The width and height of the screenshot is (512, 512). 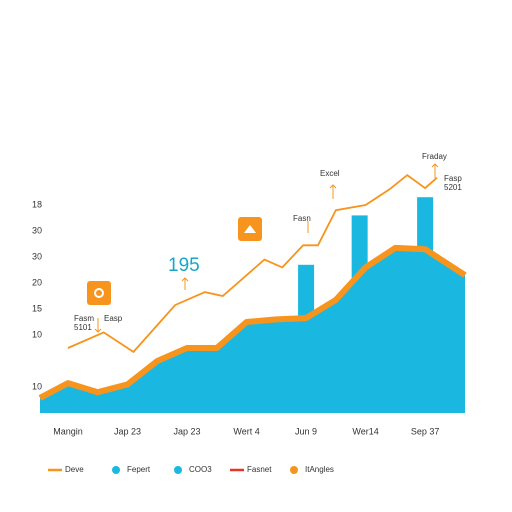 I want to click on annotation: Fasp, so click(x=453, y=178).